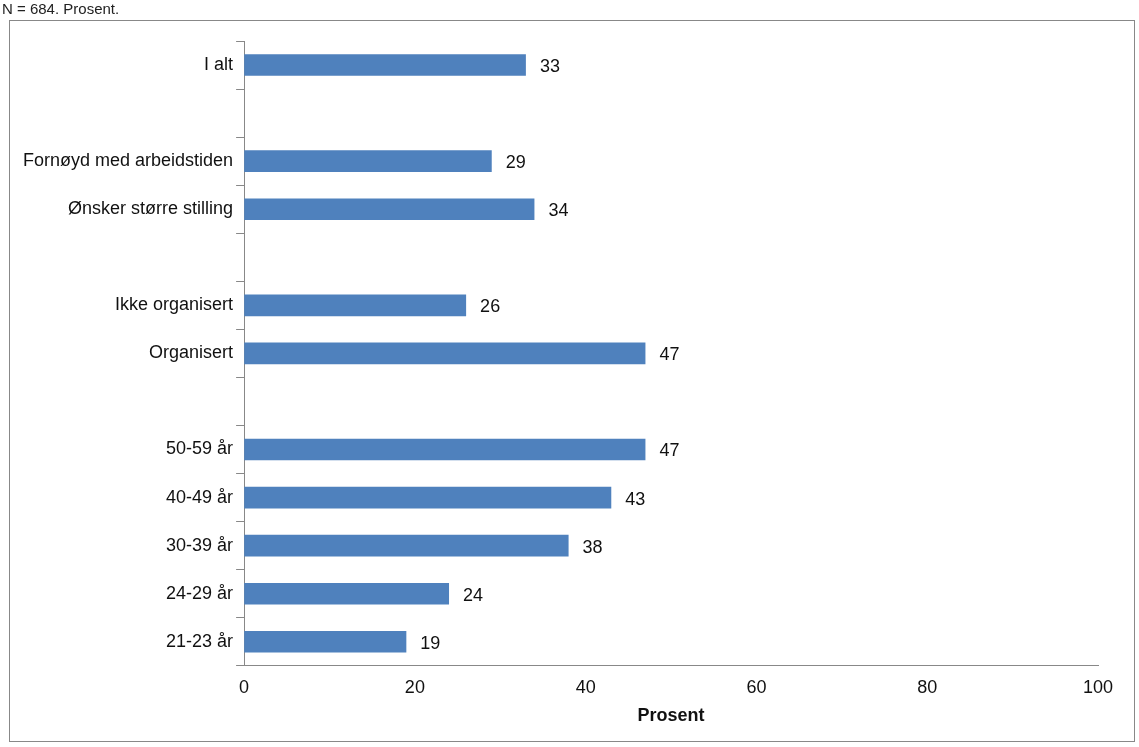 This screenshot has height=747, width=1139. I want to click on data-label: 34, so click(558, 210).